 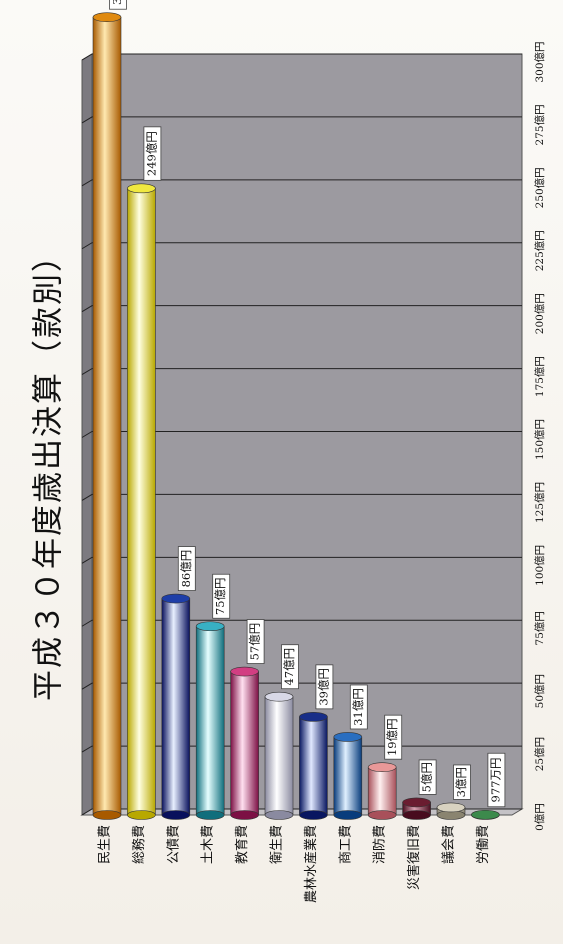 I want to click on data-label-text: 47億円, so click(x=289, y=667).